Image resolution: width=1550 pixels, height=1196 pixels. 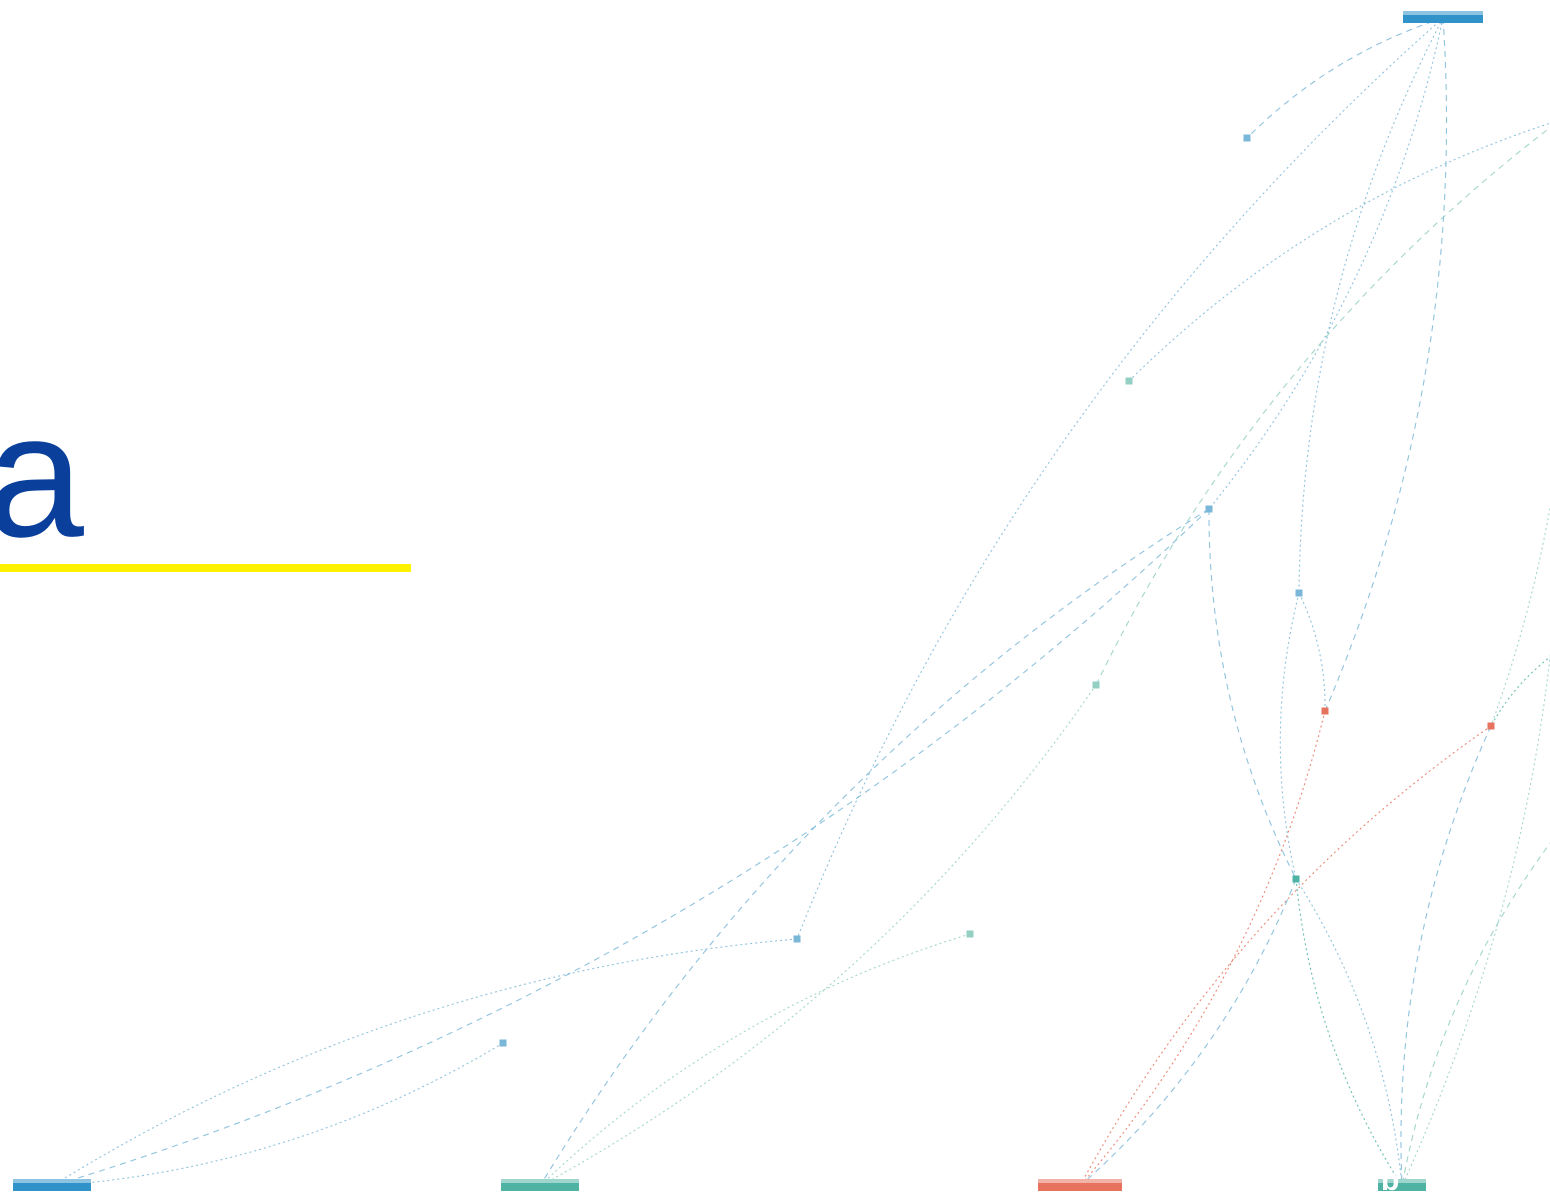 I want to click on top-bar, so click(x=1443, y=17).